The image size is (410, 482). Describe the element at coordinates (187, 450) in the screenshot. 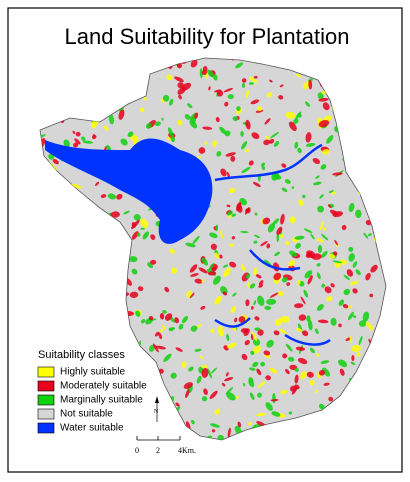

I see `scale-label: 4Km.` at that location.